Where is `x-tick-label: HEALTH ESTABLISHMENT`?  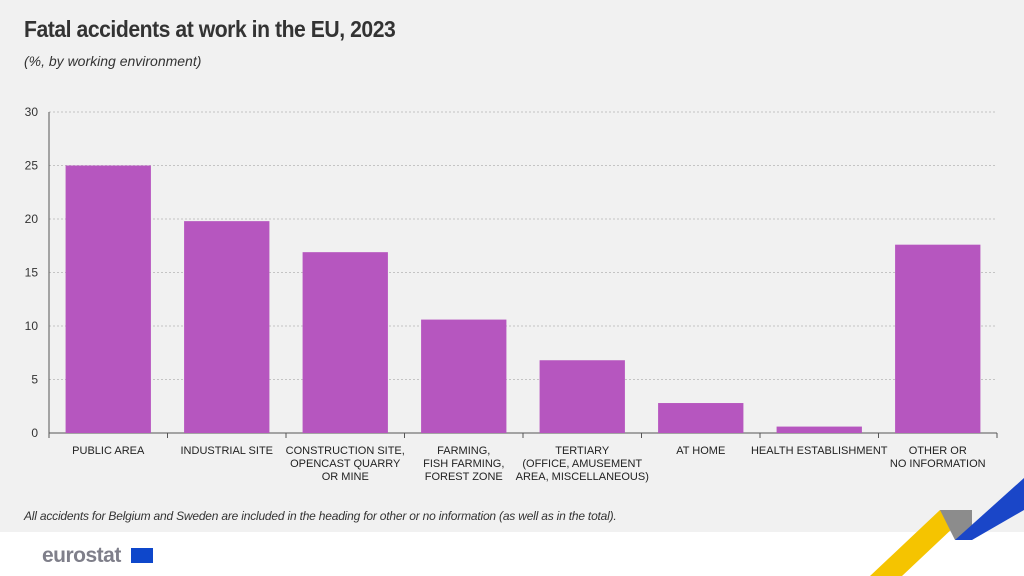 x-tick-label: HEALTH ESTABLISHMENT is located at coordinates (819, 451).